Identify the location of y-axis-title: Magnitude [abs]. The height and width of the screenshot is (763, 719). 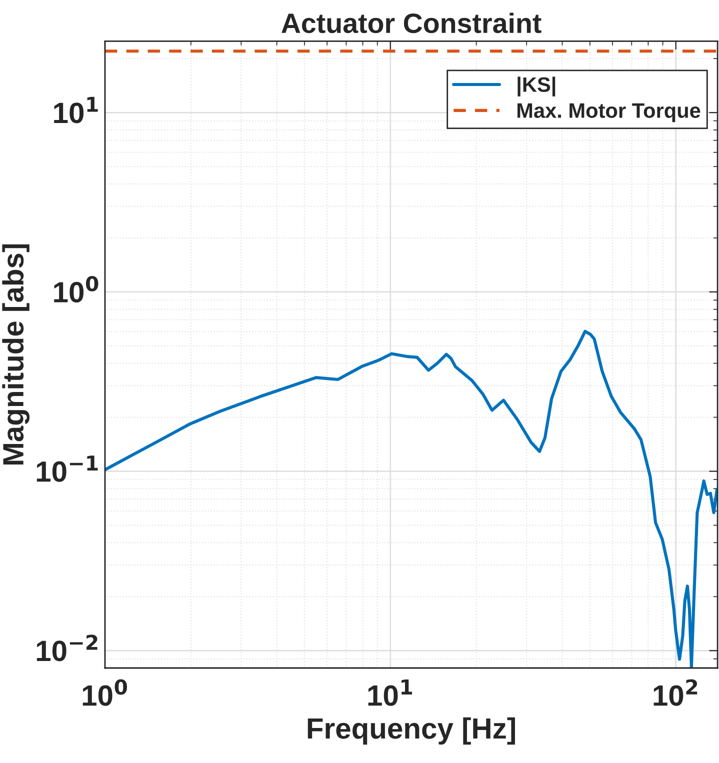
(16, 354).